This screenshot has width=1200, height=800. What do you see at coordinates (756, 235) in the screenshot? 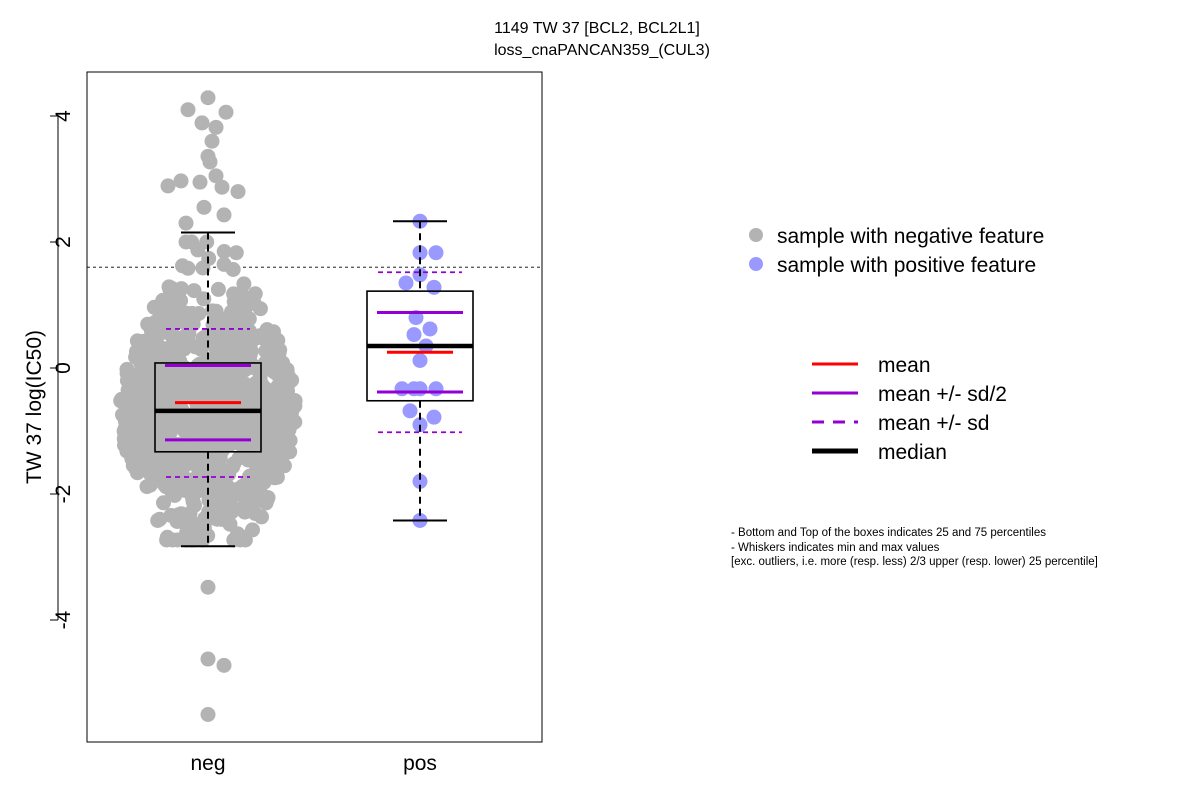
I see `legend-marker-negative` at bounding box center [756, 235].